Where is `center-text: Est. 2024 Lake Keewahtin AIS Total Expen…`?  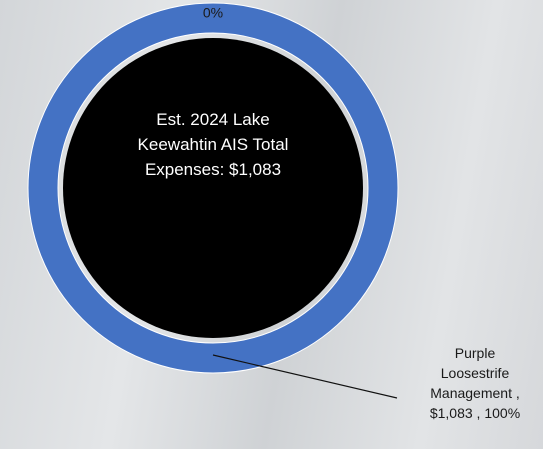 center-text: Est. 2024 Lake Keewahtin AIS Total Expen… is located at coordinates (213, 144).